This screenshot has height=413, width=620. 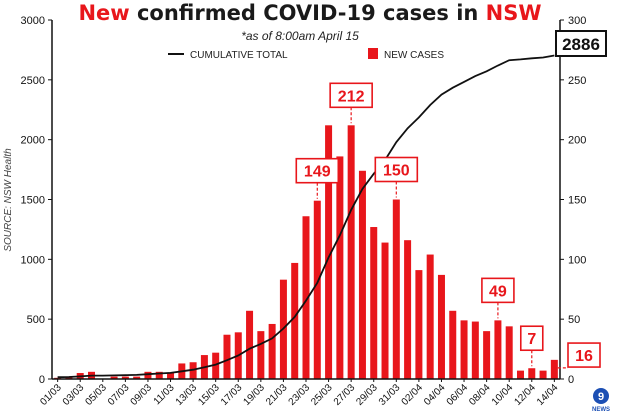 I want to click on x-tick-label: 09/03, so click(x=142, y=395).